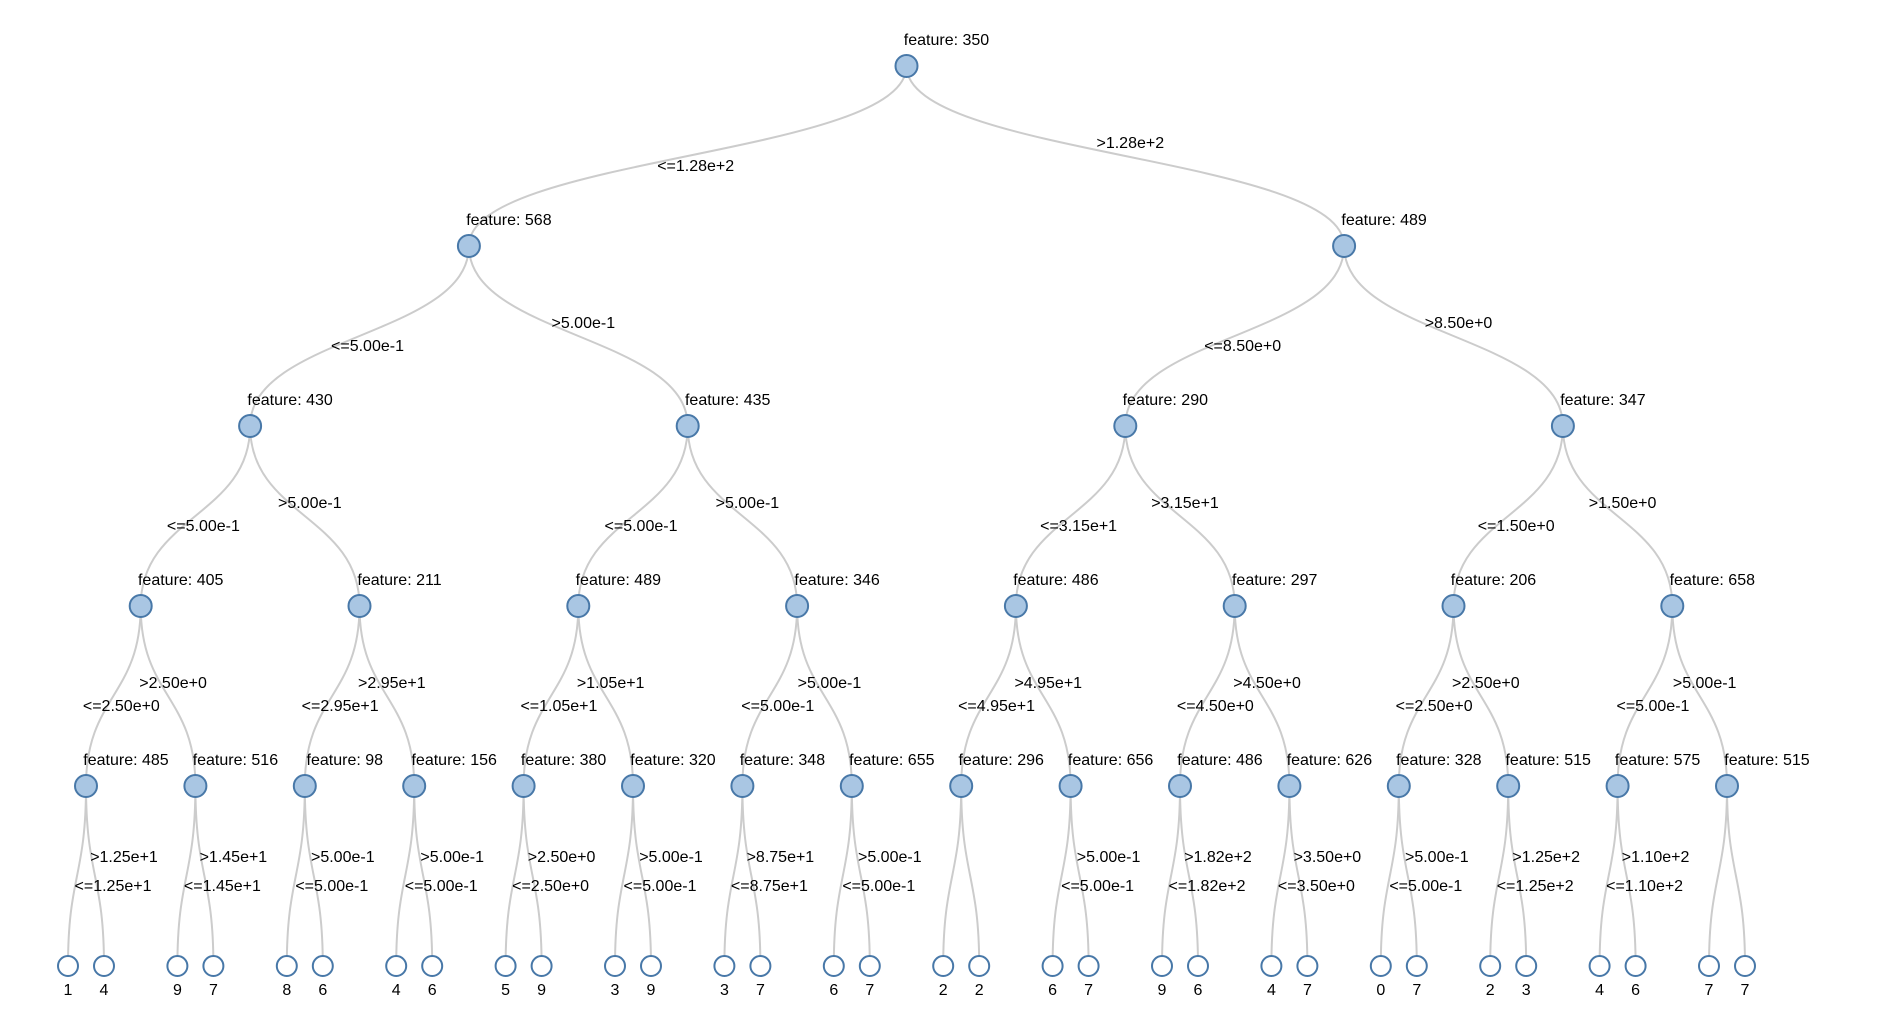 The image size is (1880, 1018). I want to click on feature-label: feature: 656, so click(1111, 760).